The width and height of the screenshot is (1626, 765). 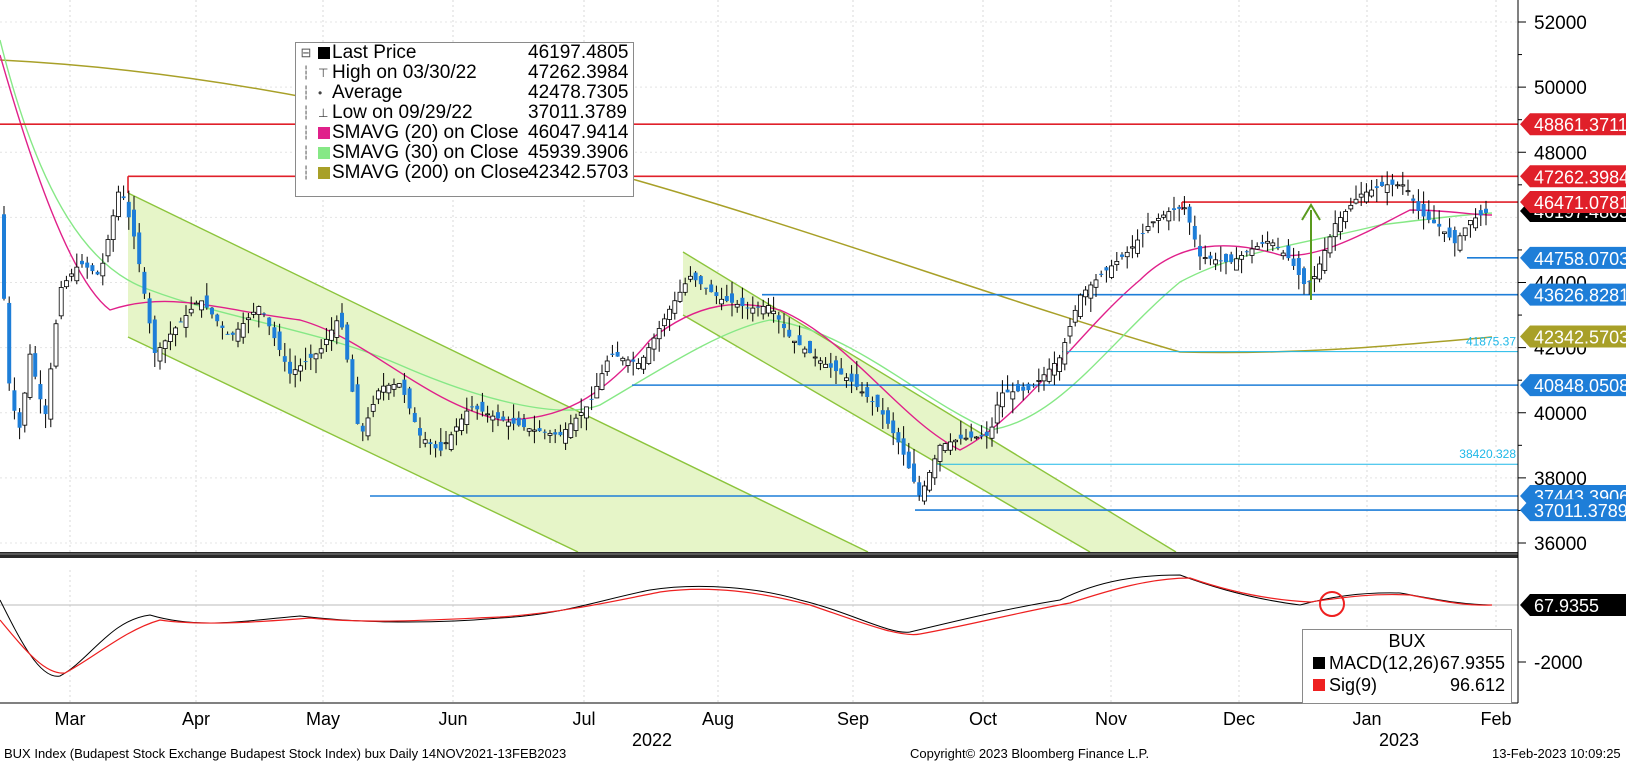 What do you see at coordinates (1580, 296) in the screenshot?
I see `level-tag-label: 43626.8281` at bounding box center [1580, 296].